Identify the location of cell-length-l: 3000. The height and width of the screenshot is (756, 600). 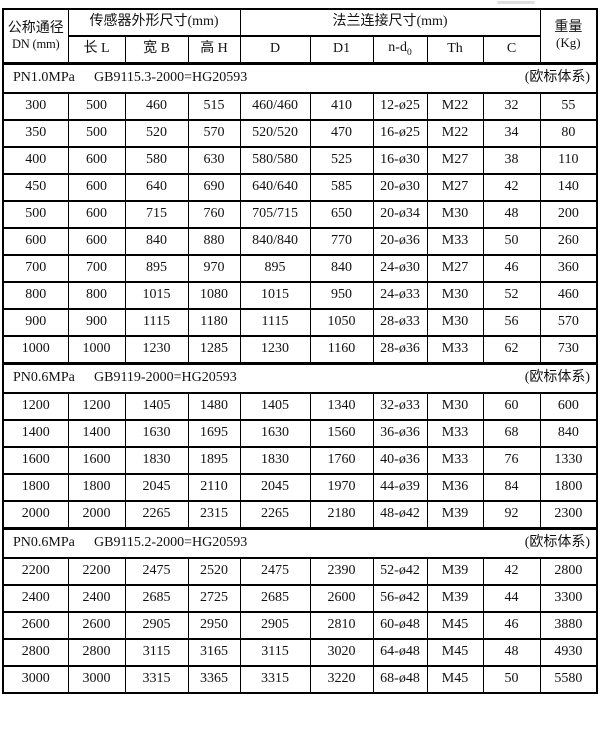
(96, 679).